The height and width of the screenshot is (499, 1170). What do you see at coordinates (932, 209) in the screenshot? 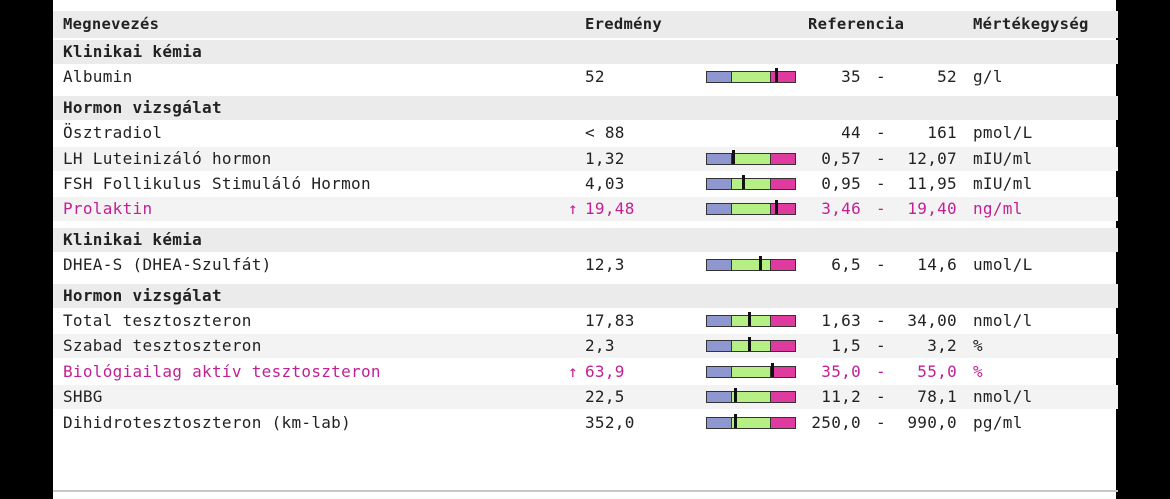
I see `reference-high: 19,40` at bounding box center [932, 209].